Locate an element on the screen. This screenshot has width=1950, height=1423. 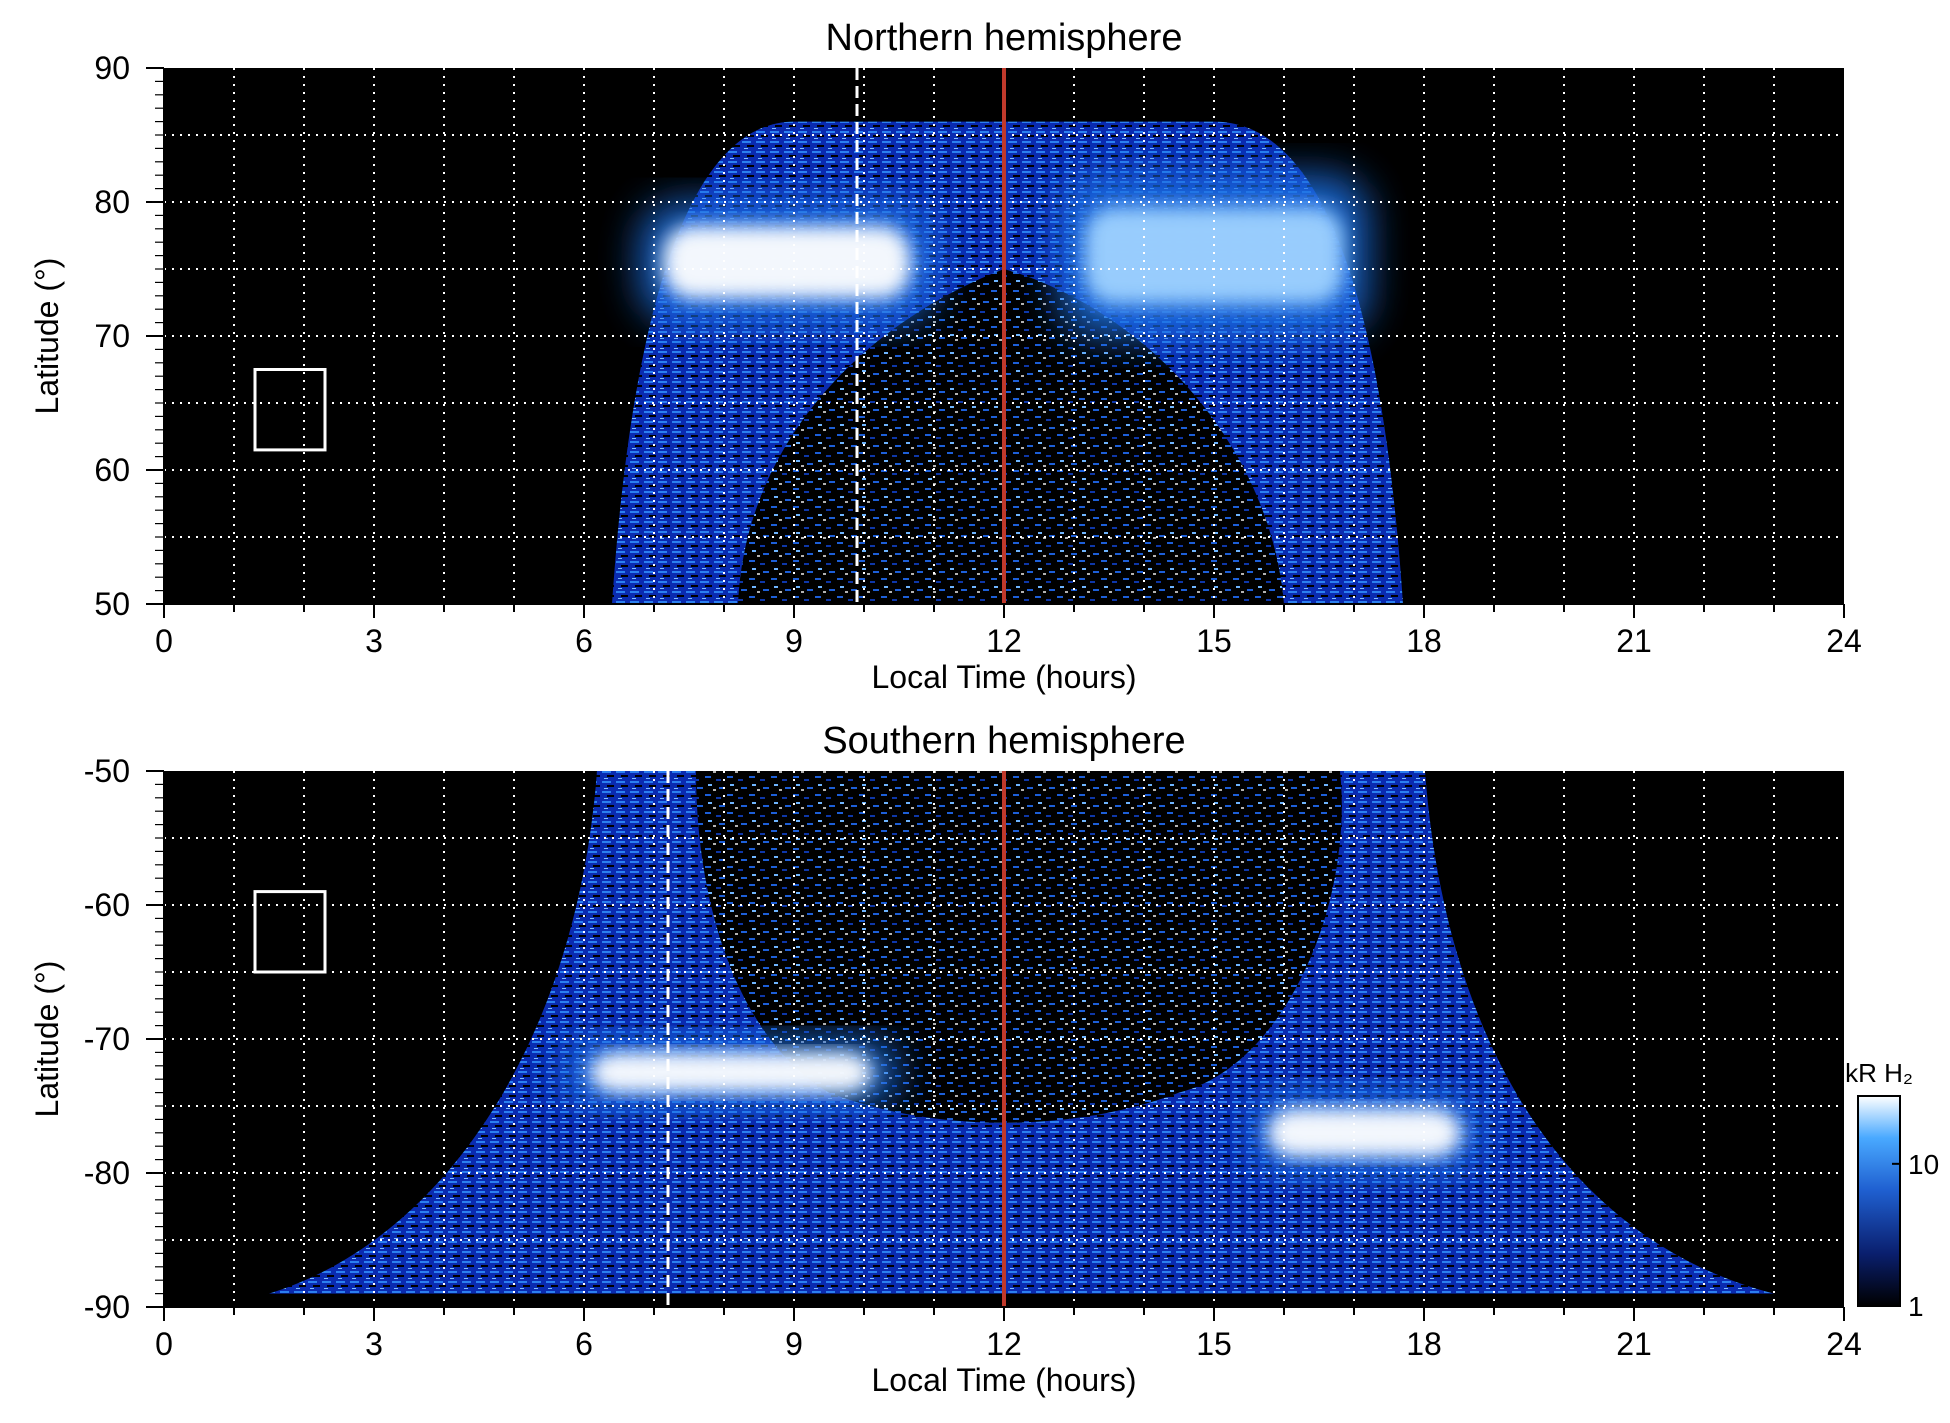
y-tick-label: 90 is located at coordinates (112, 68).